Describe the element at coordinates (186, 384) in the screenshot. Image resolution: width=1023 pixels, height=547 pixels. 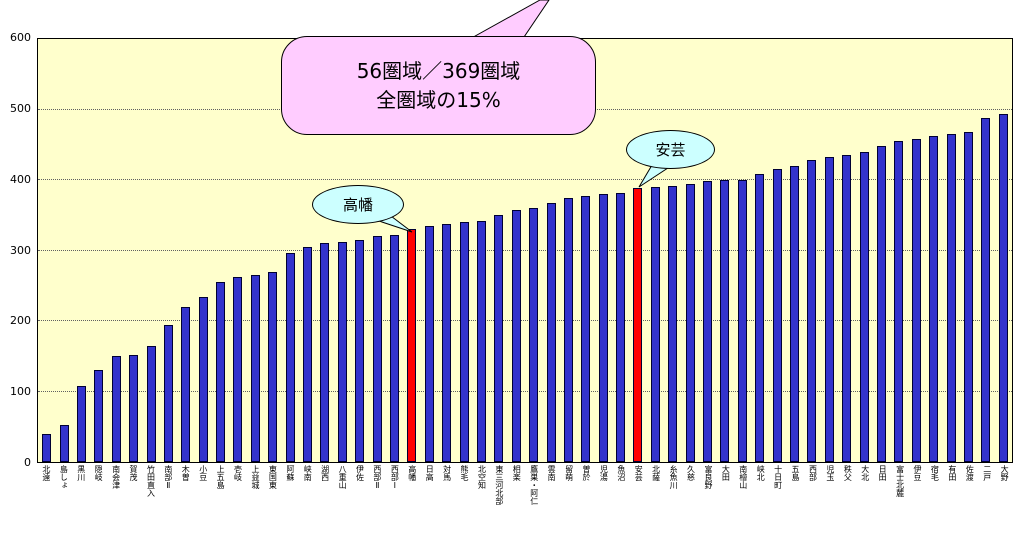
I see `bar-木曽` at that location.